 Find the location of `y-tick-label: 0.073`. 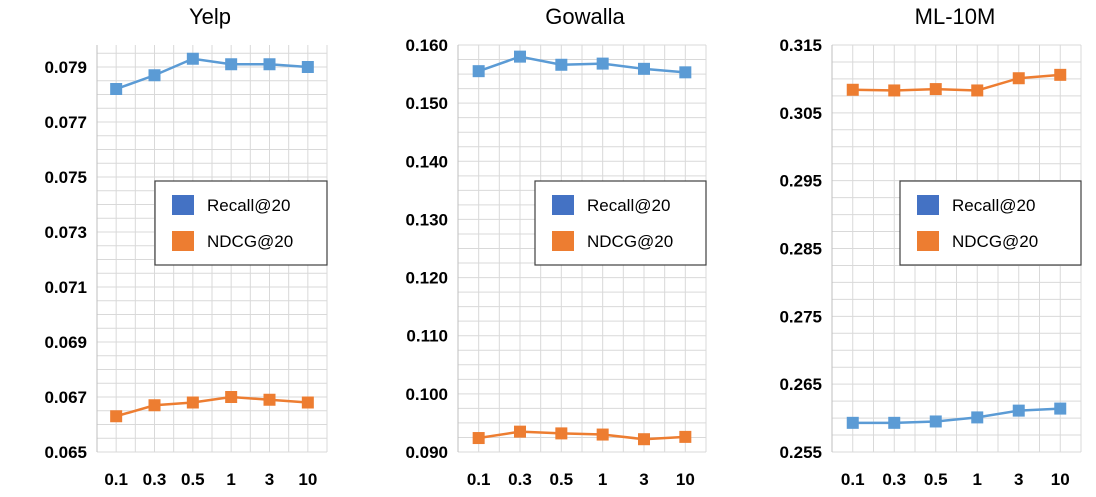

y-tick-label: 0.073 is located at coordinates (65, 232).